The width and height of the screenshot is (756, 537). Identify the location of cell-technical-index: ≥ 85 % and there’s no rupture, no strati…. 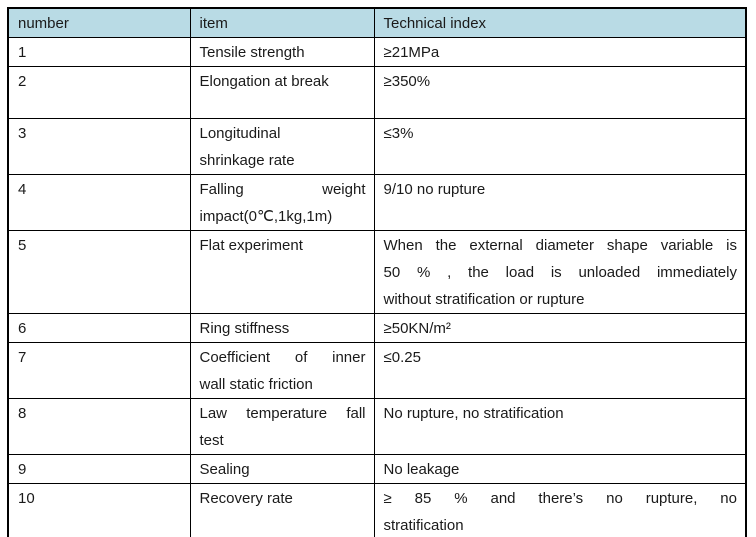
(560, 510).